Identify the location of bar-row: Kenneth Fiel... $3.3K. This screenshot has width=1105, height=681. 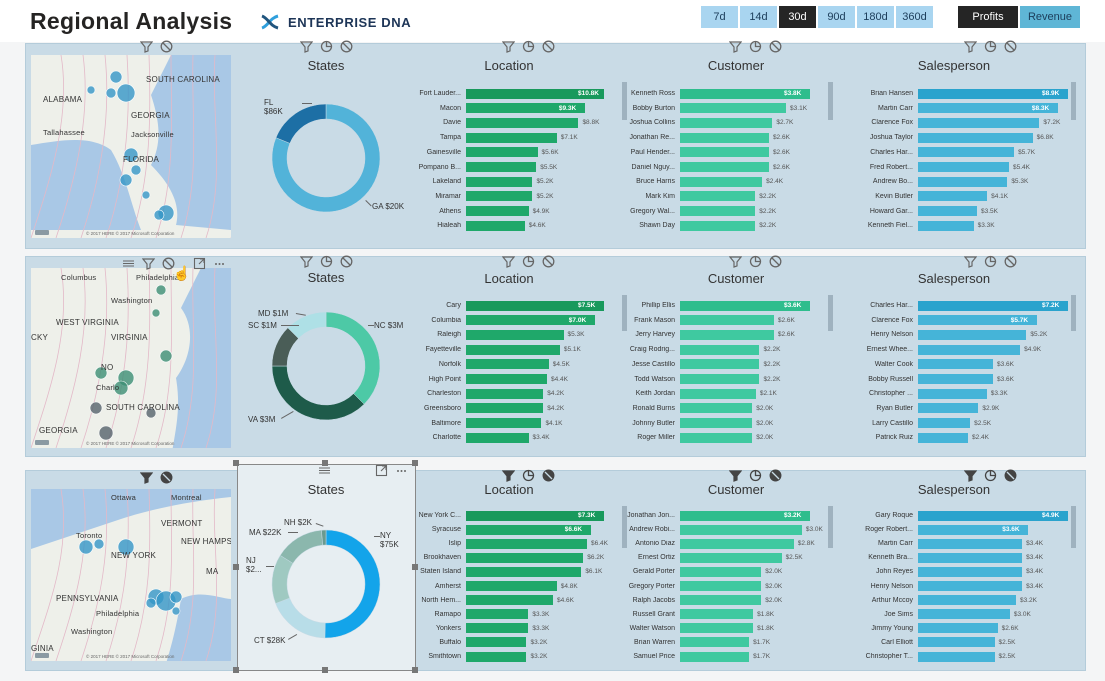
(921, 225).